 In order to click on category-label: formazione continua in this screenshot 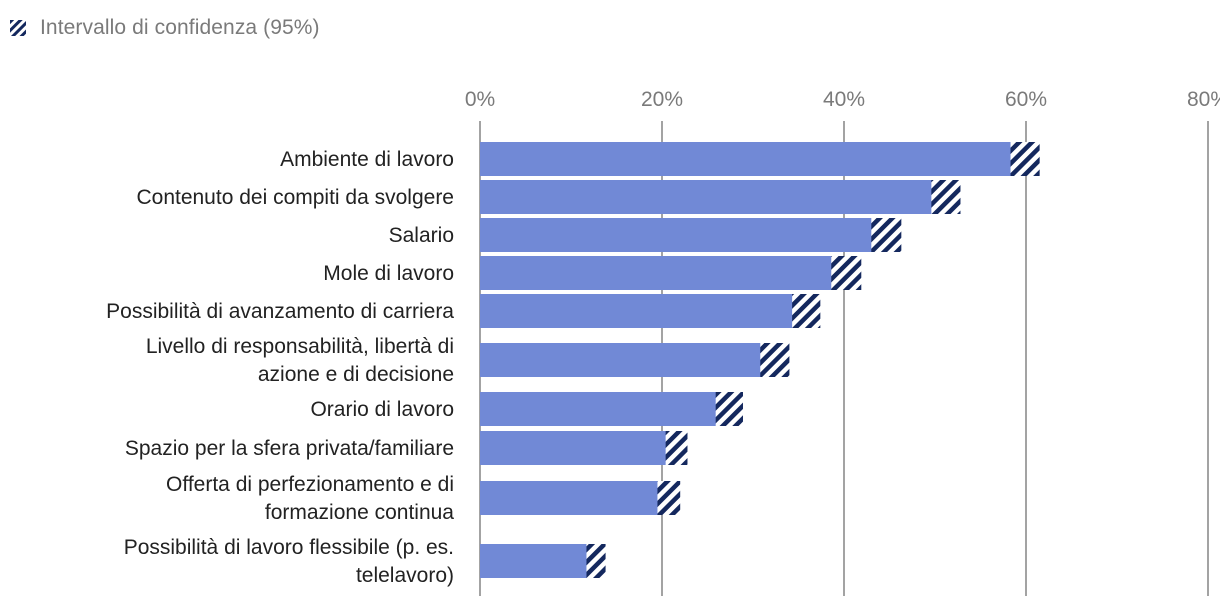, I will do `click(359, 512)`.